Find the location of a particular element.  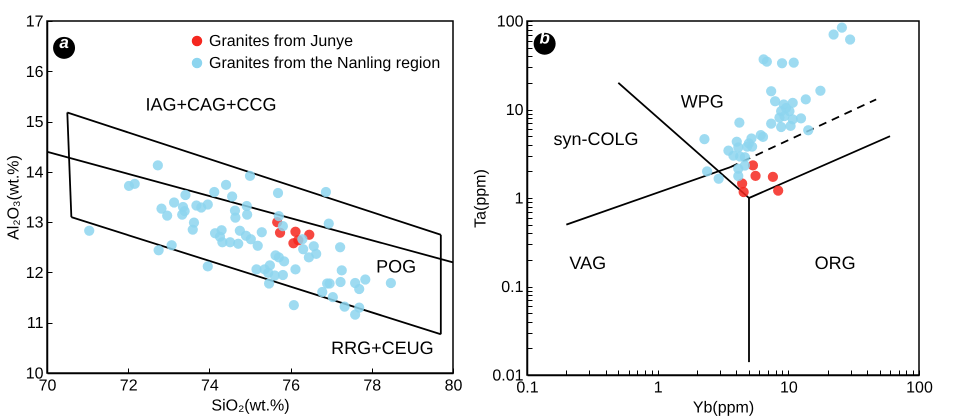

y-tick-label: 13 is located at coordinates (35, 223).